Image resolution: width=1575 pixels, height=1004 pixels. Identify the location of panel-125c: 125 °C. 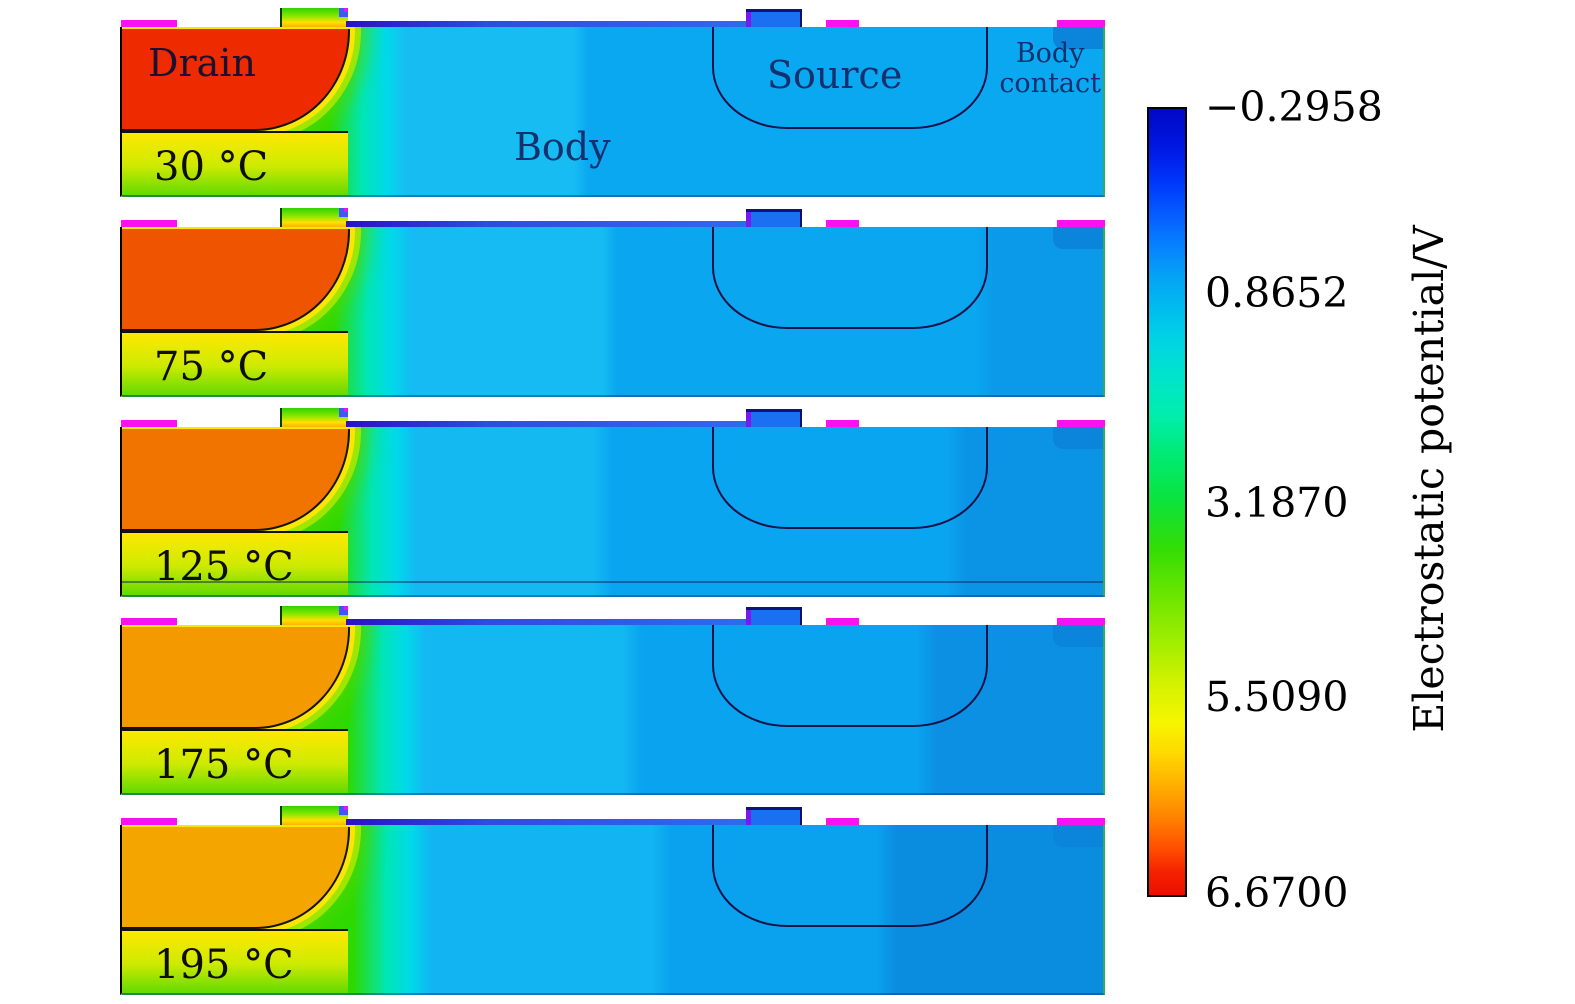
(612, 502).